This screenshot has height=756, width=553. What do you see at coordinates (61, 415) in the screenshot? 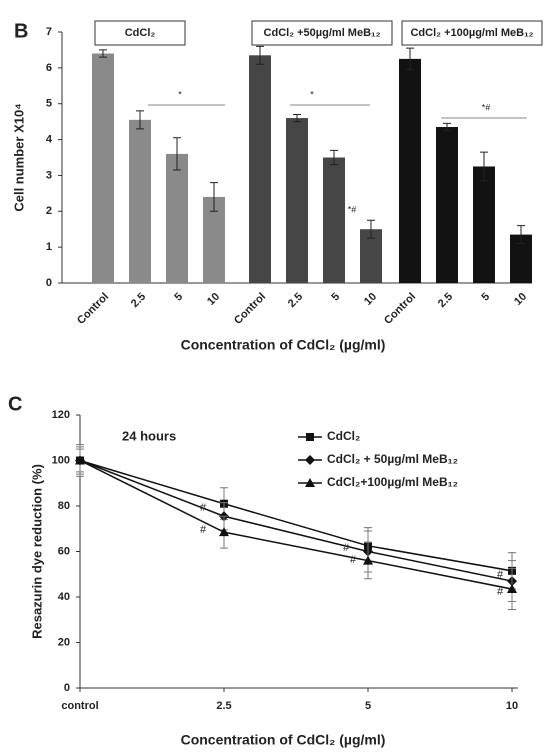
I see `y-tick-label: 120` at bounding box center [61, 415].